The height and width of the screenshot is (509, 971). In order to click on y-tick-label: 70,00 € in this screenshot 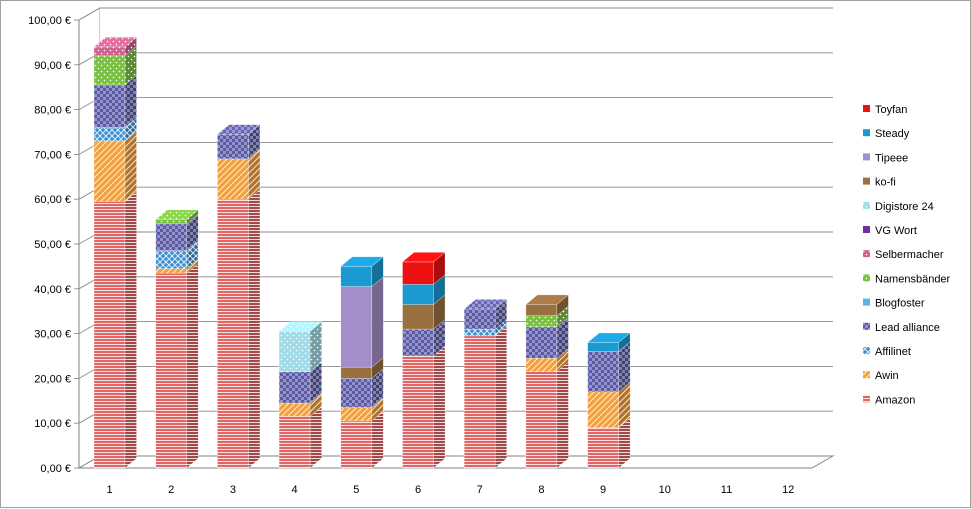, I will do `click(52, 155)`.